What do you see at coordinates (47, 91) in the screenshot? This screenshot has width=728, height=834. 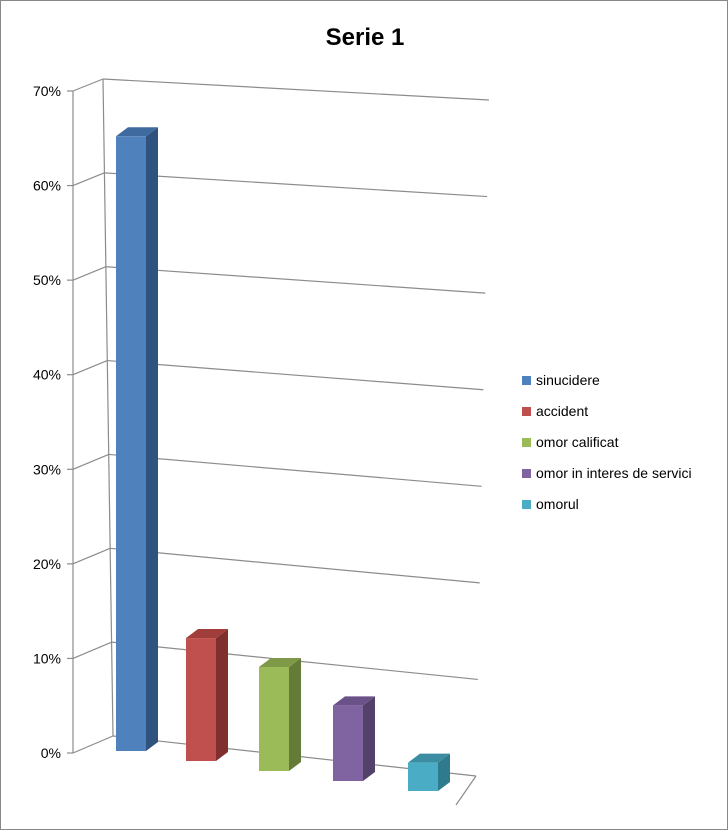 I see `y-tick-label: 70%` at bounding box center [47, 91].